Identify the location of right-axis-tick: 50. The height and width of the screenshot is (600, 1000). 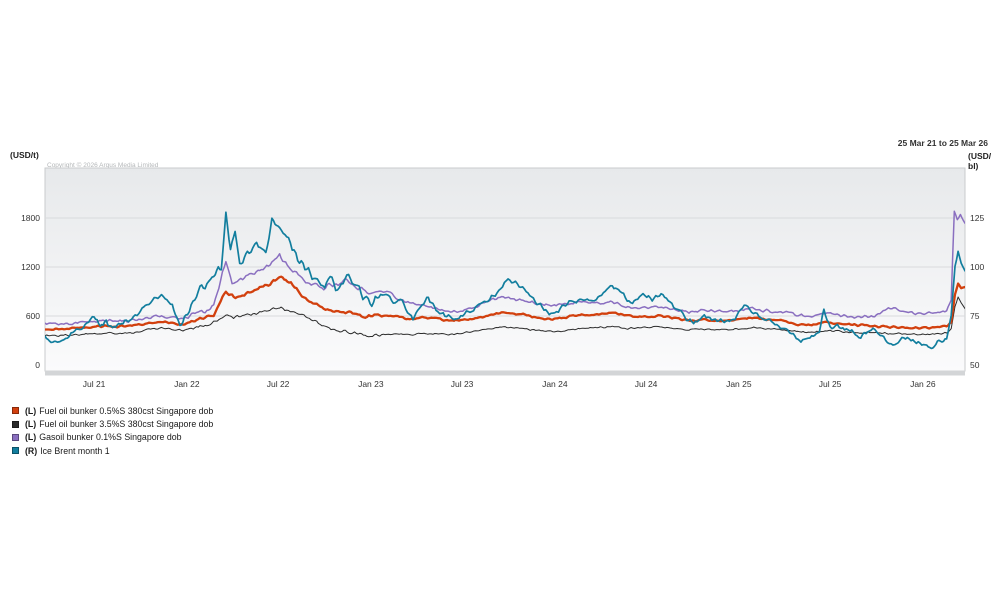
(975, 365).